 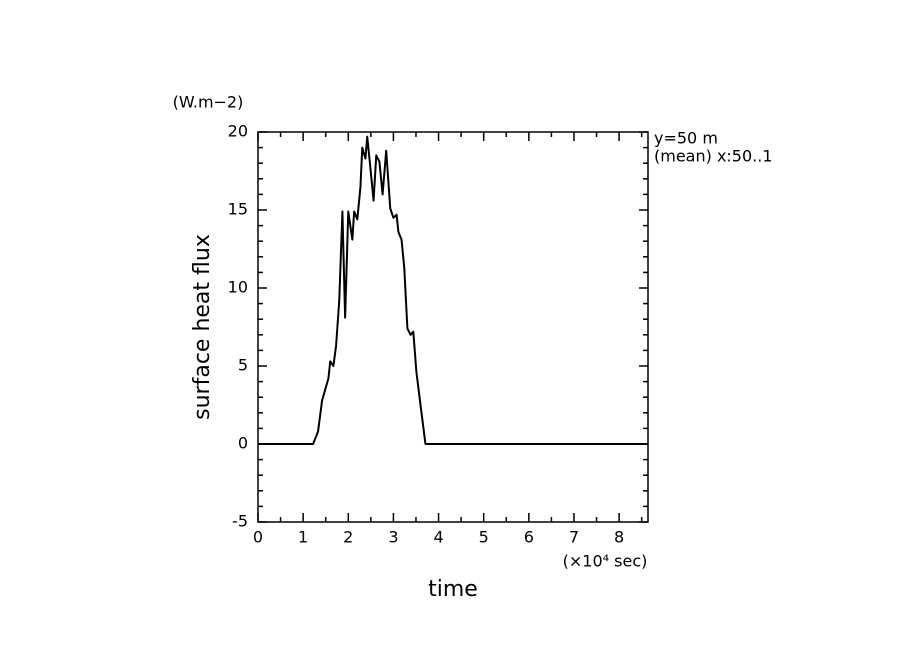 What do you see at coordinates (484, 537) in the screenshot?
I see `x-tick-label: 5` at bounding box center [484, 537].